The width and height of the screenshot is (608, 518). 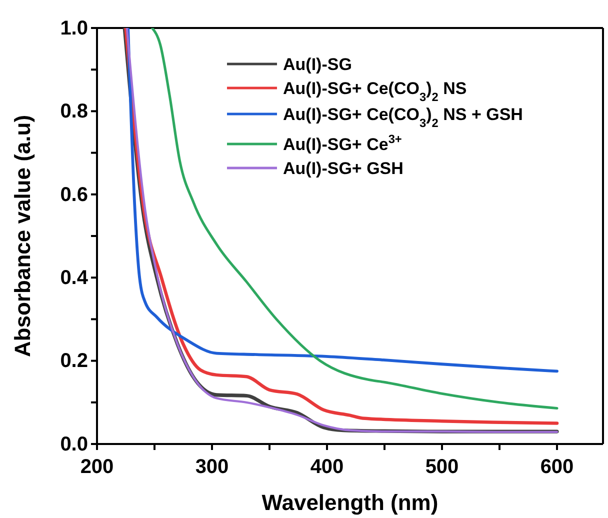 What do you see at coordinates (375, 91) in the screenshot?
I see `legend-label: Au(I)-SG+ Ce(CO$_{3}$)$_{2}$ NS` at bounding box center [375, 91].